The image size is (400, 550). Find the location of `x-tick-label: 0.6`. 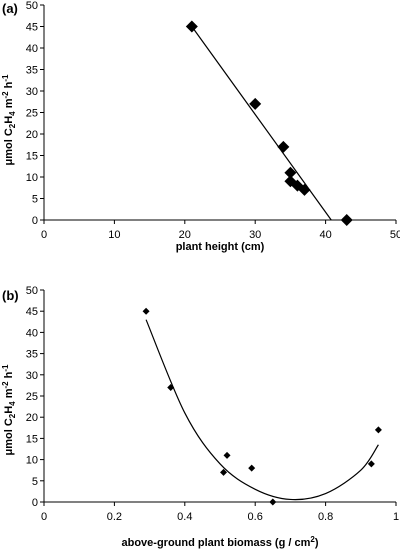

x-tick-label: 0.6 is located at coordinates (255, 517).